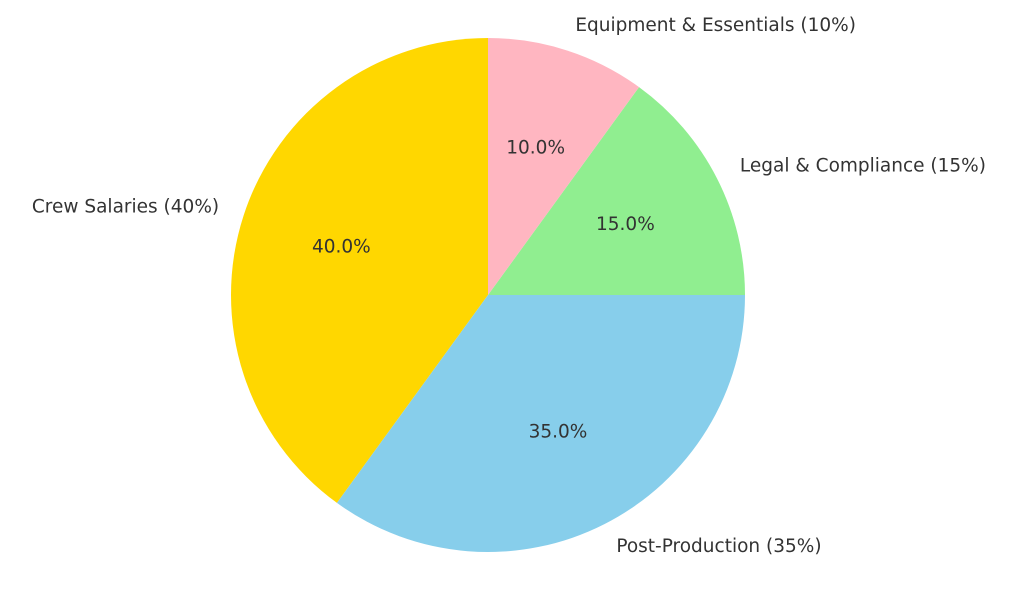 The image size is (1024, 590). I want to click on pct-label: 15.0%, so click(625, 224).